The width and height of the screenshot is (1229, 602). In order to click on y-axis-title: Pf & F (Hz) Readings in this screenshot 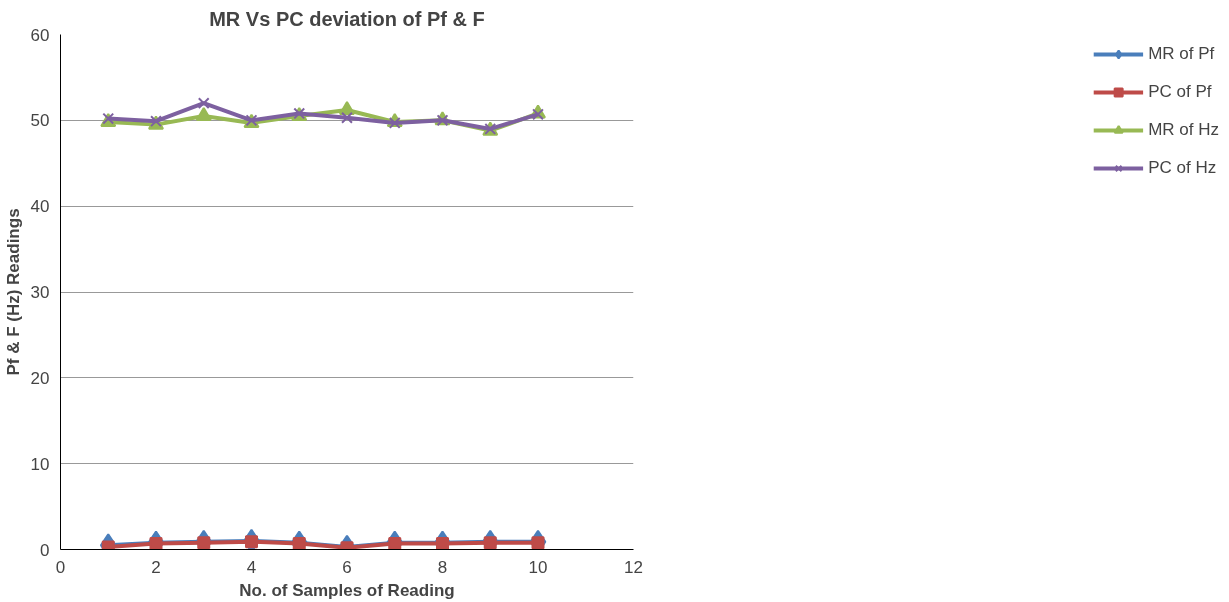, I will do `click(13, 292)`.